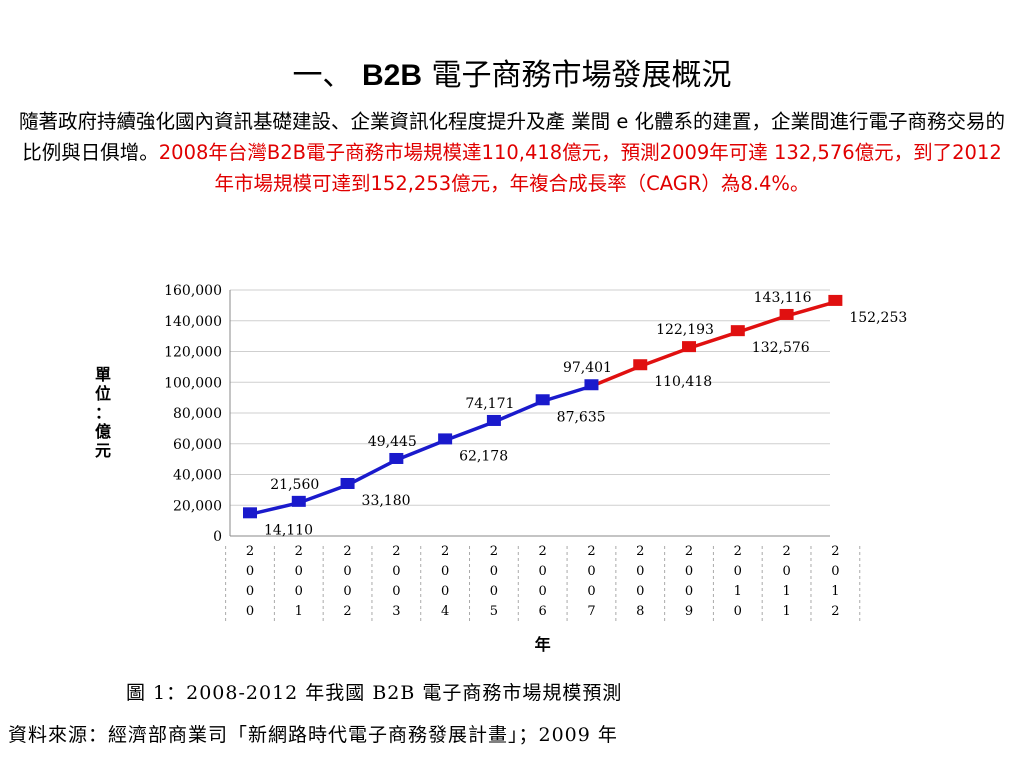 Image resolution: width=1024 pixels, height=768 pixels. Describe the element at coordinates (683, 382) in the screenshot. I see `data-label: 110,418` at that location.